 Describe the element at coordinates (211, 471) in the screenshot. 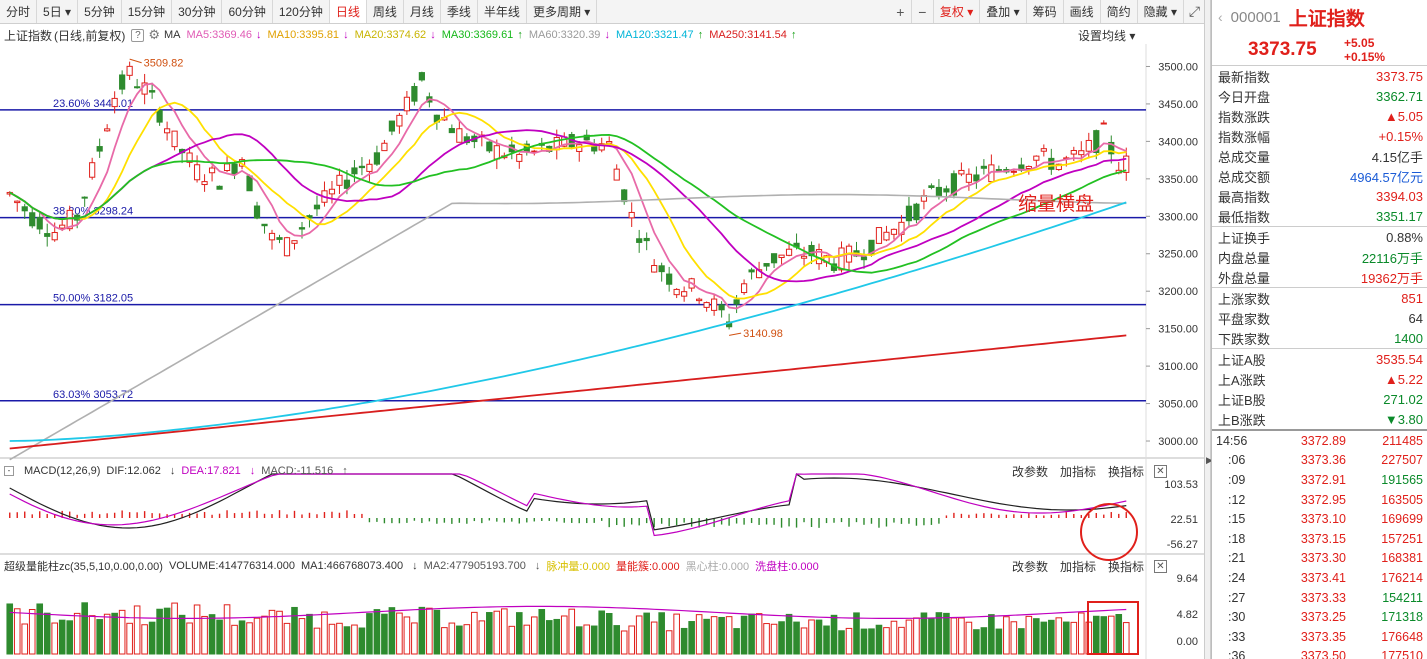

I see `macd-dea-value: DEA:17.821` at that location.